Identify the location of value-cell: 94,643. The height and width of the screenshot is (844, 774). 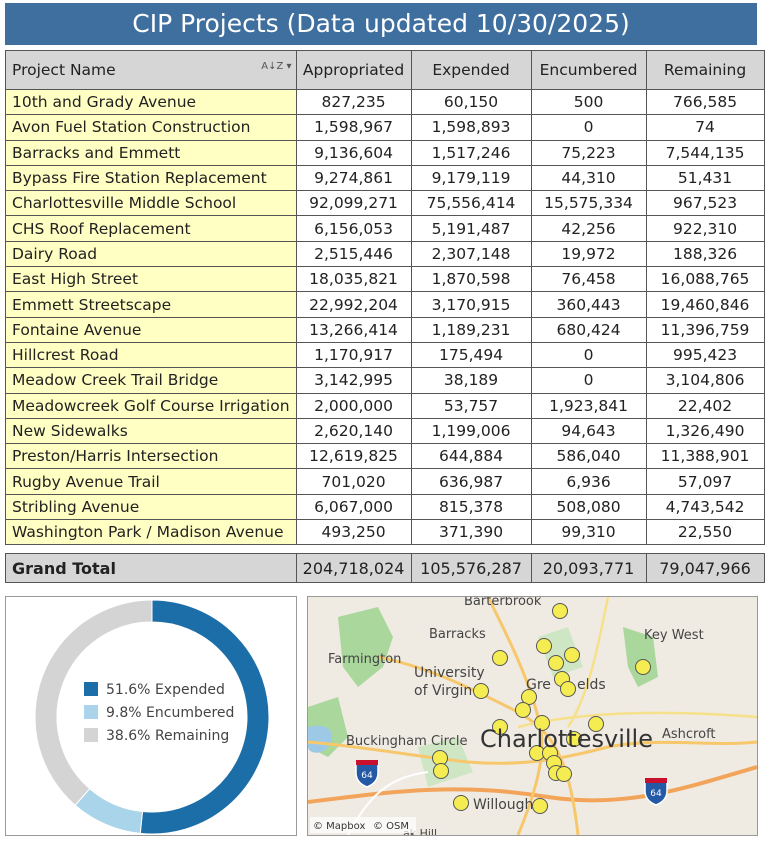
(588, 431).